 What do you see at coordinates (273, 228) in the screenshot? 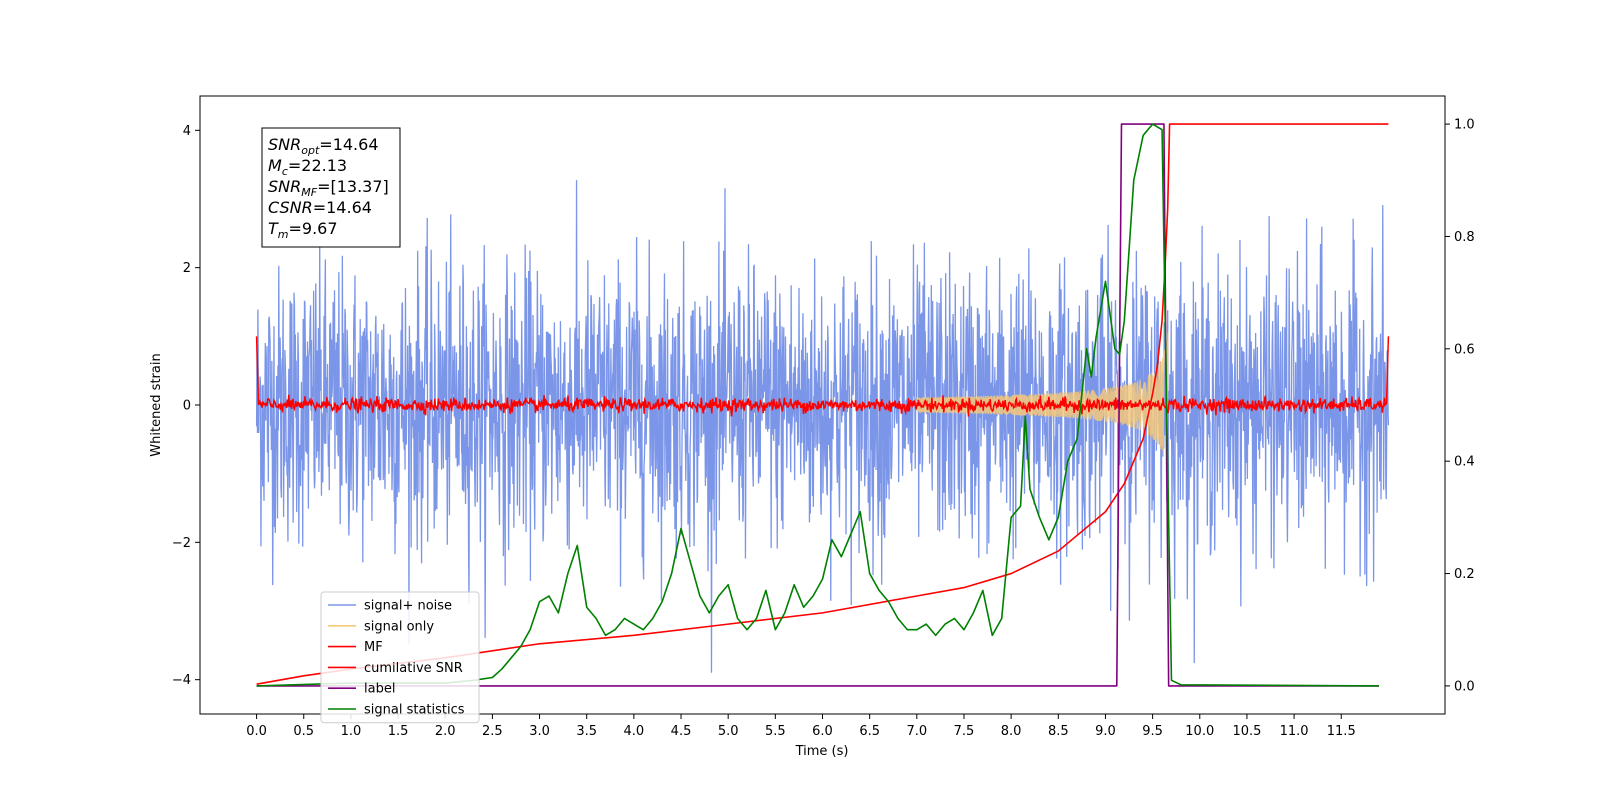
I see `annotation-symbol: T` at bounding box center [273, 228].